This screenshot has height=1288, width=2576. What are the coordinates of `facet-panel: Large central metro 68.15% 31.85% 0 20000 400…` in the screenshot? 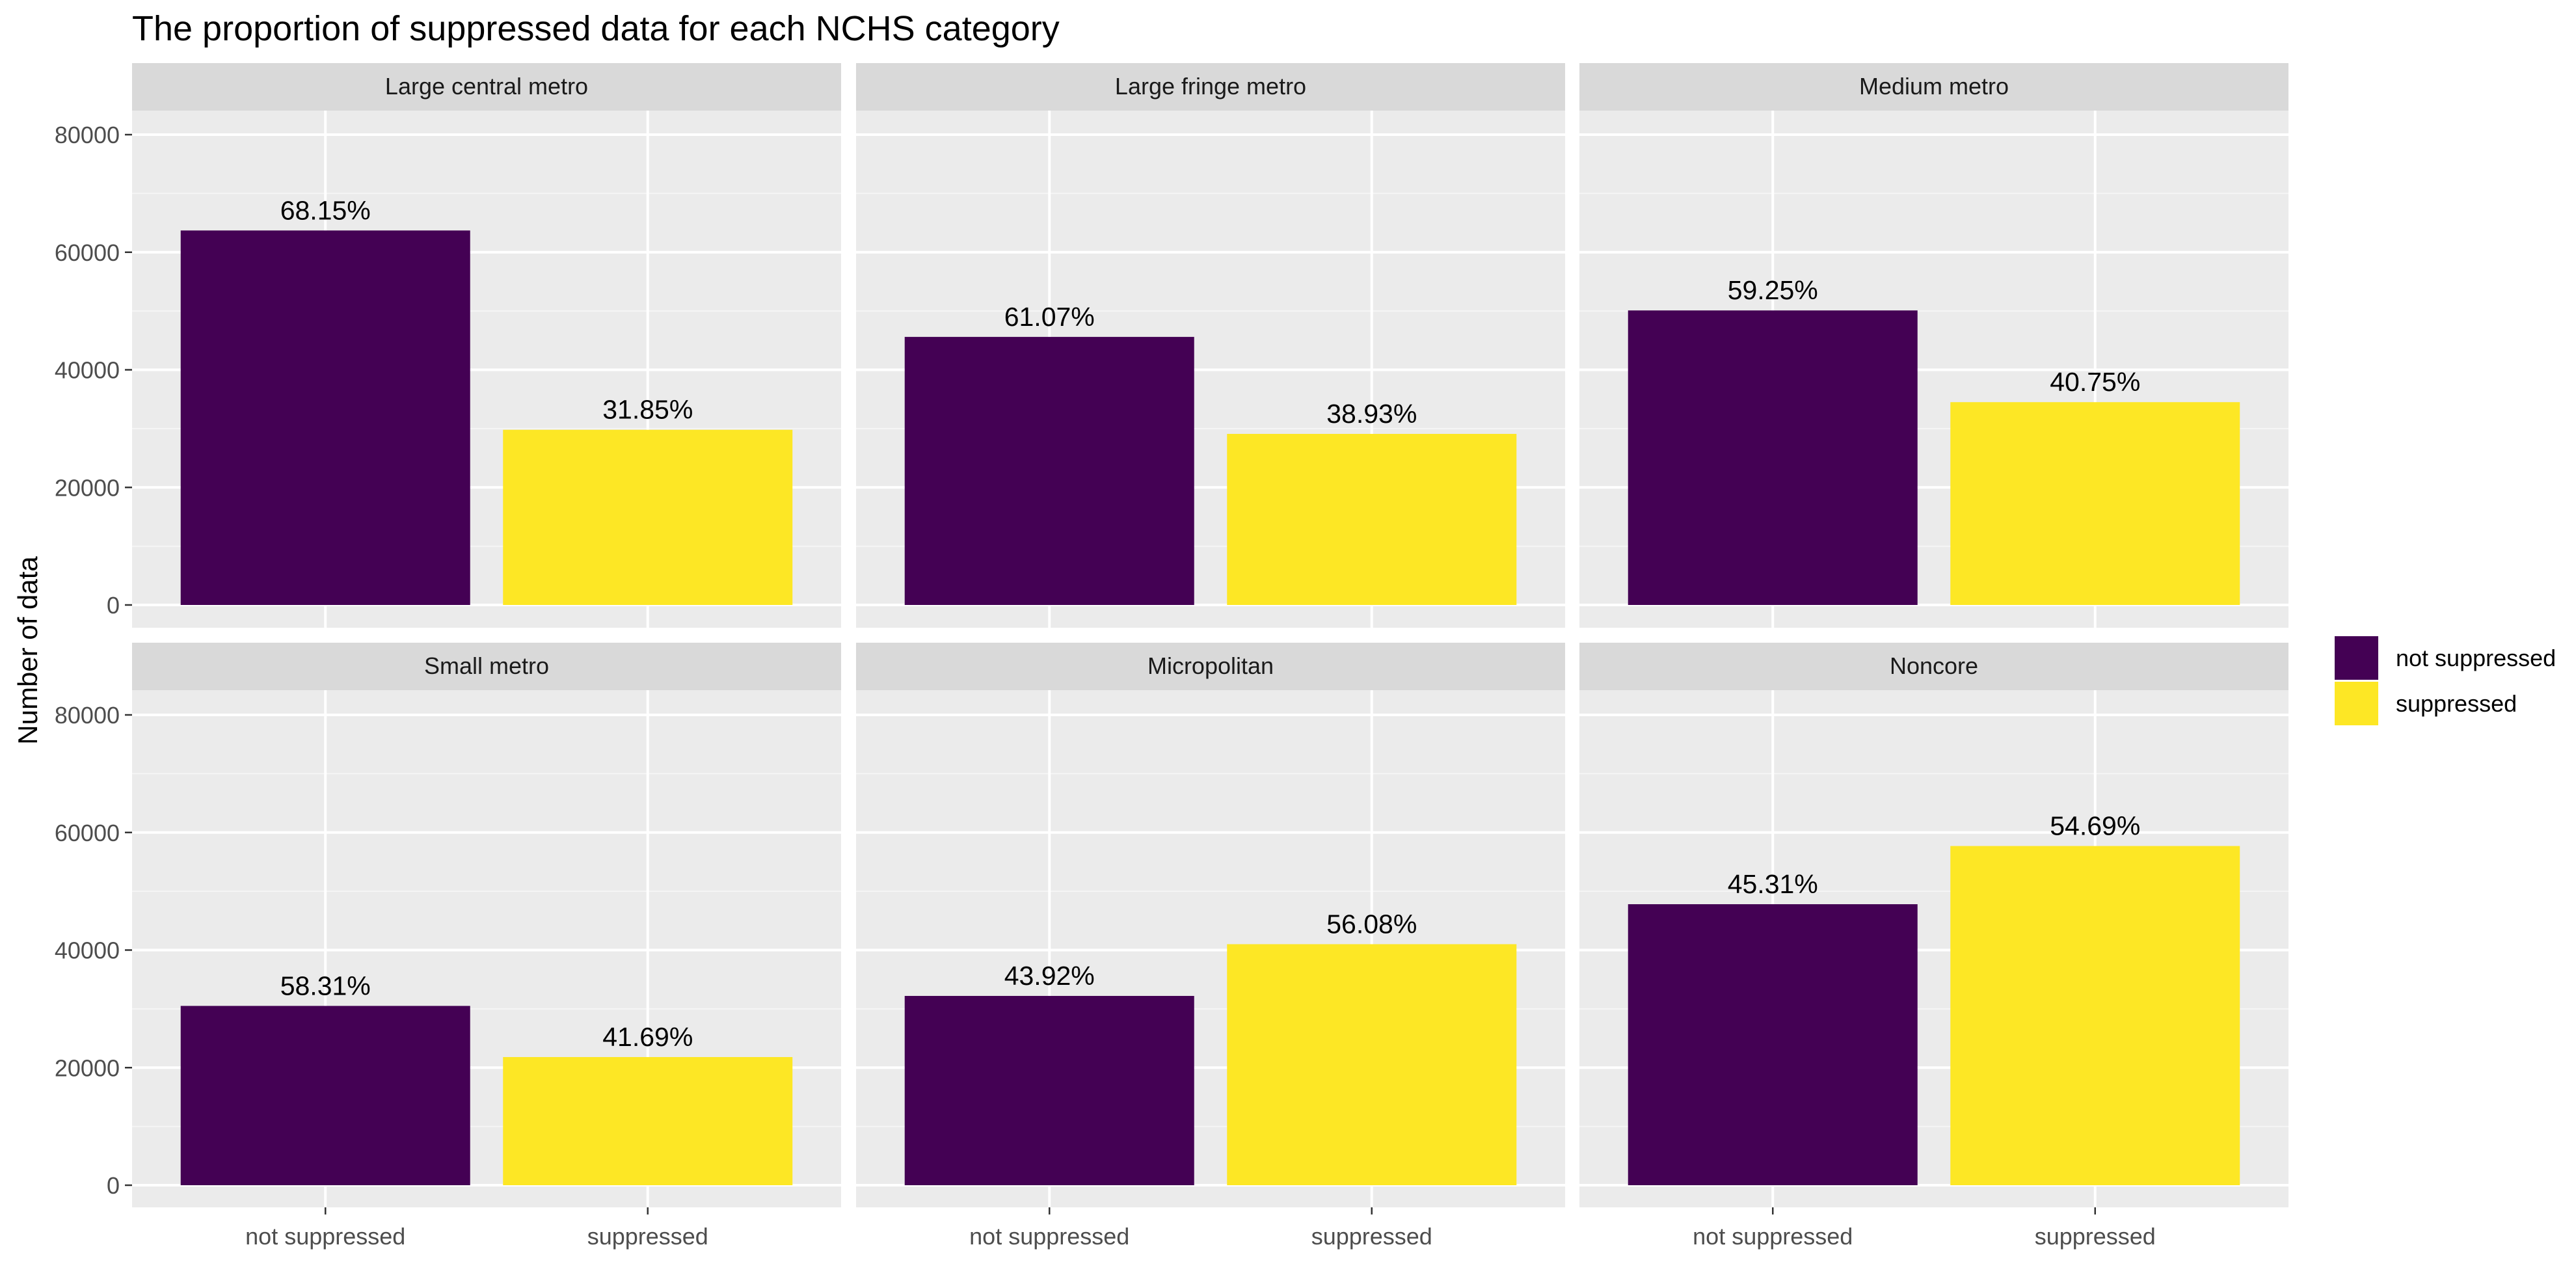 It's located at (448, 345).